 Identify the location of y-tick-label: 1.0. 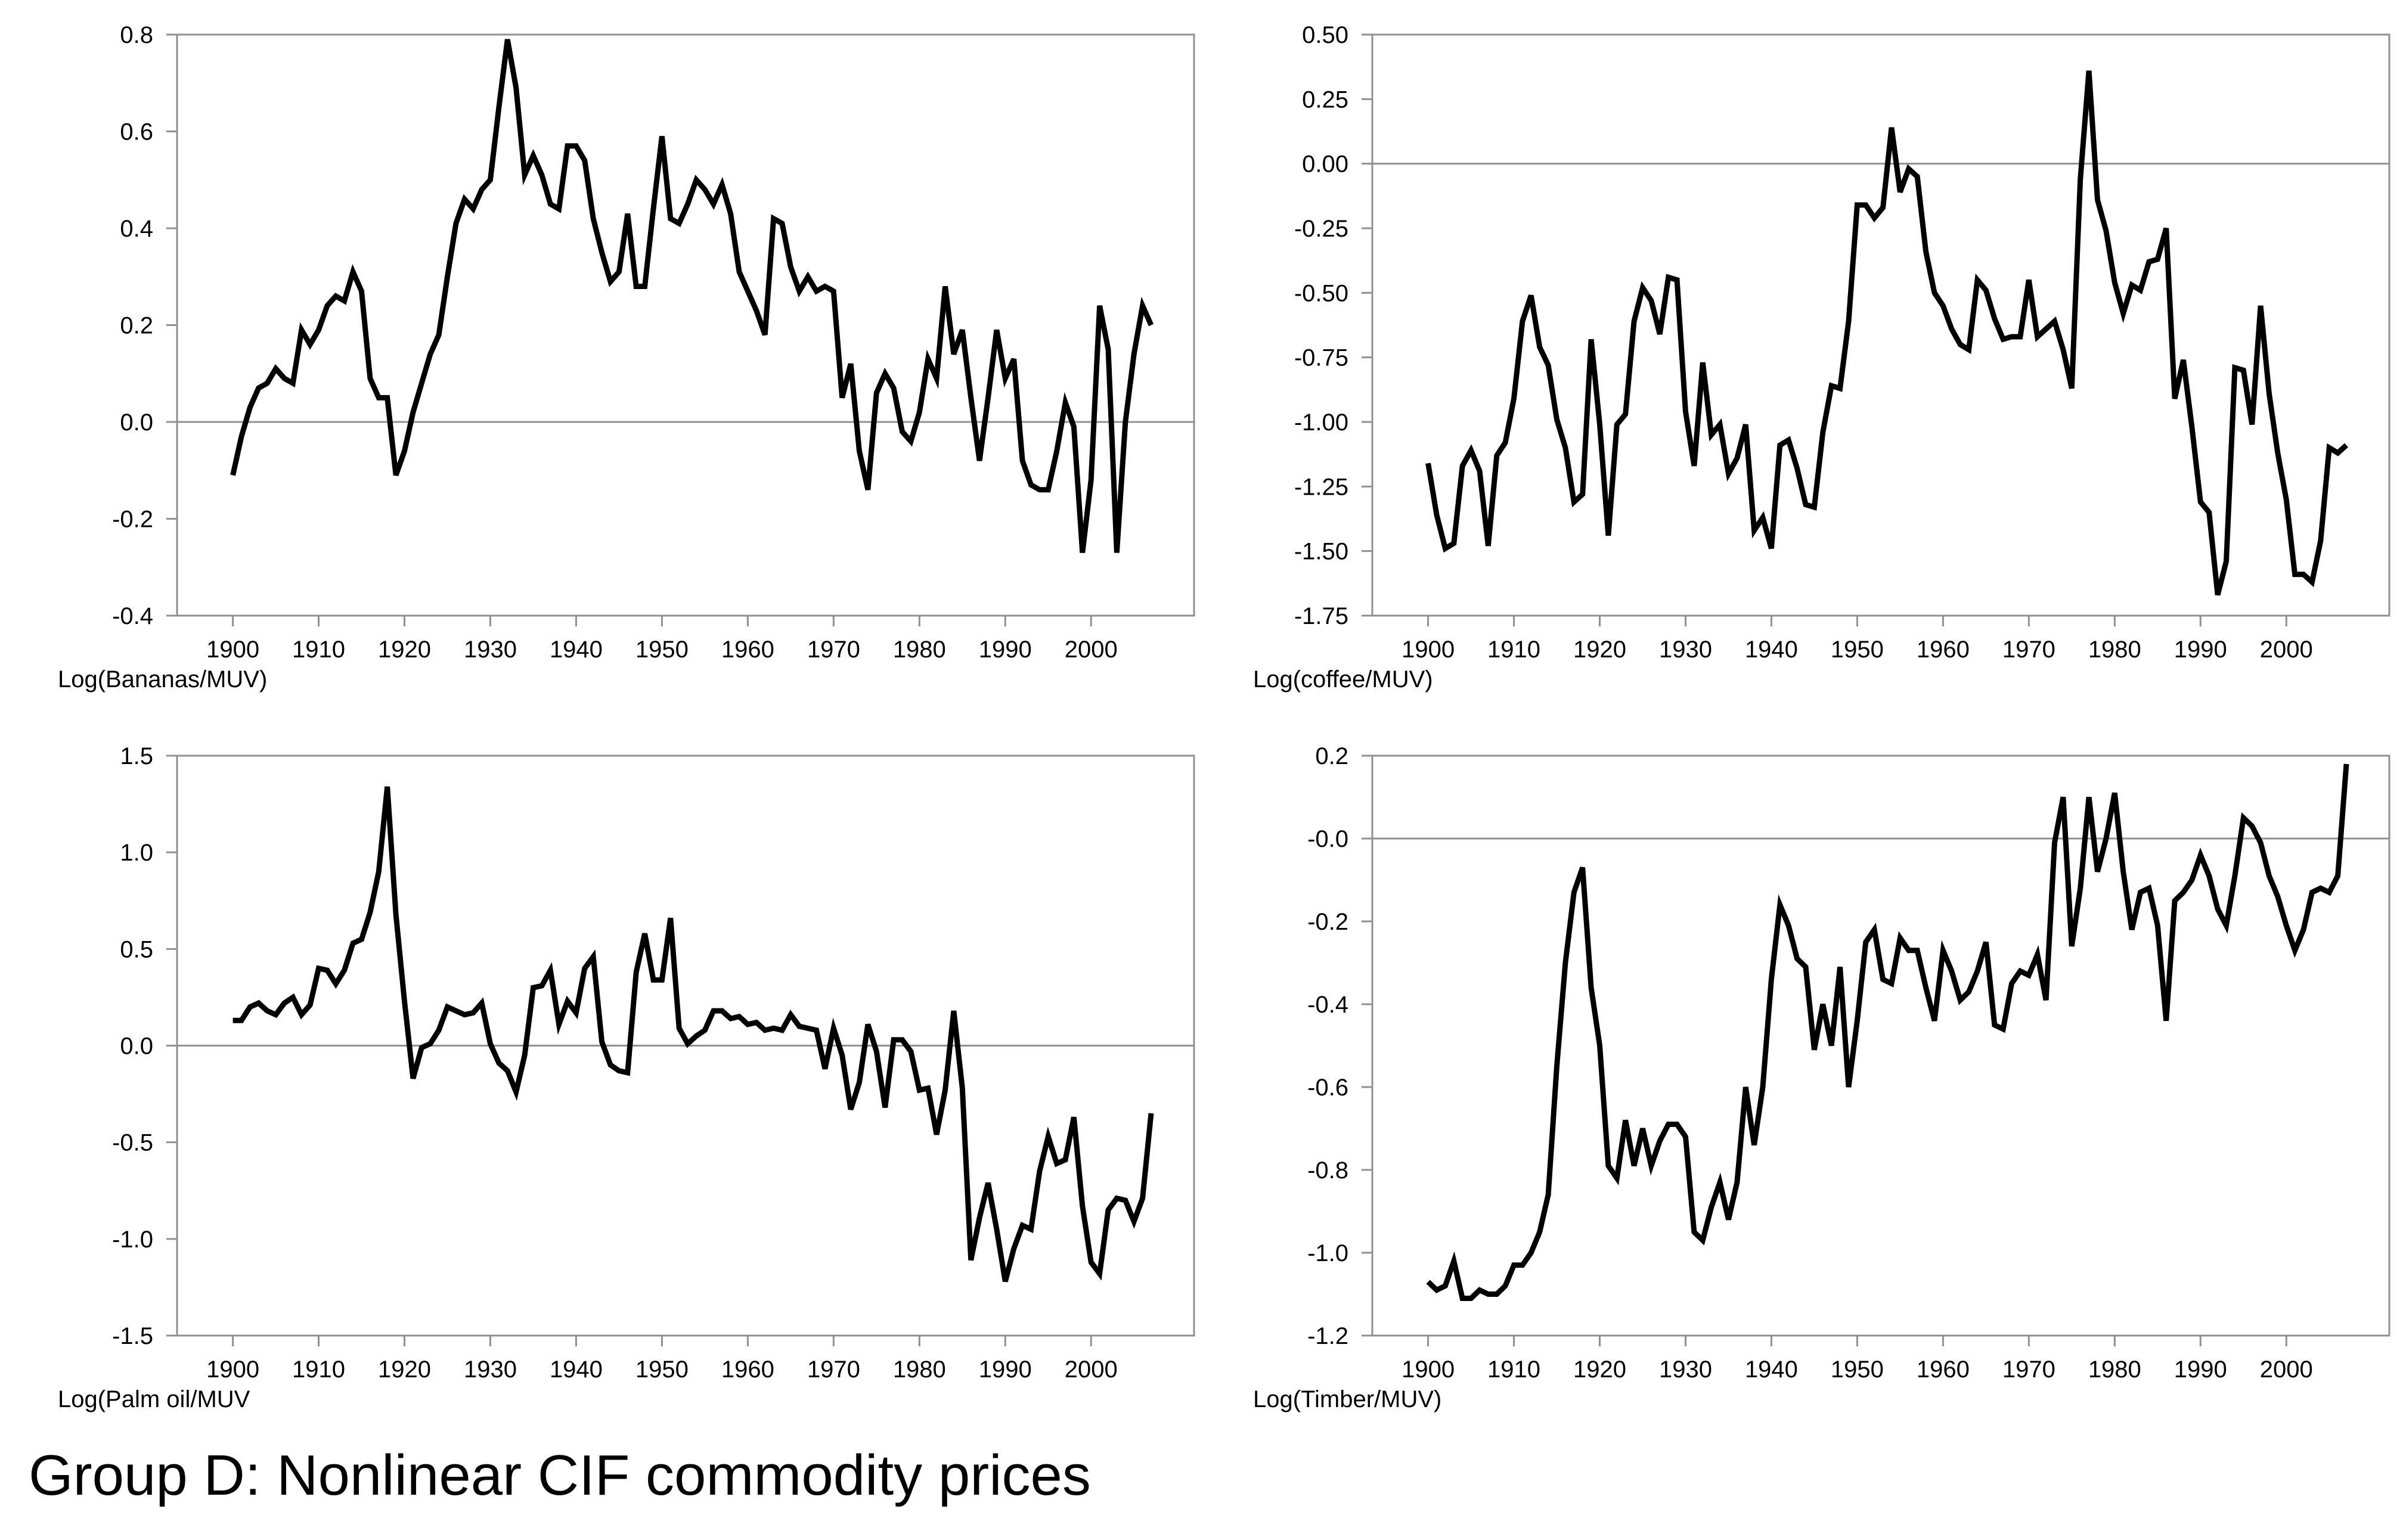
(136, 853).